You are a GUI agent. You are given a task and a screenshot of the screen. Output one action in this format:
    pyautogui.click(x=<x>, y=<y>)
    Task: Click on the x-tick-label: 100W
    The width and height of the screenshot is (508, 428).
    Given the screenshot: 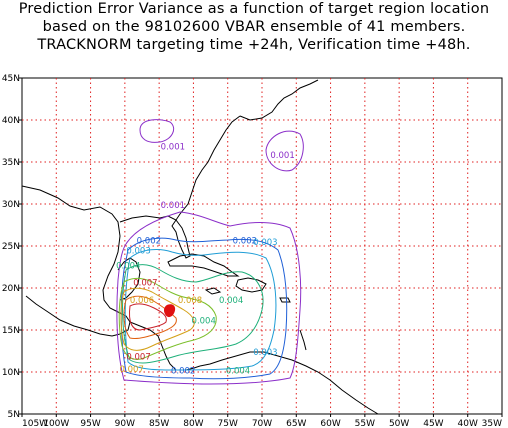 What is the action you would take?
    pyautogui.click(x=56, y=423)
    